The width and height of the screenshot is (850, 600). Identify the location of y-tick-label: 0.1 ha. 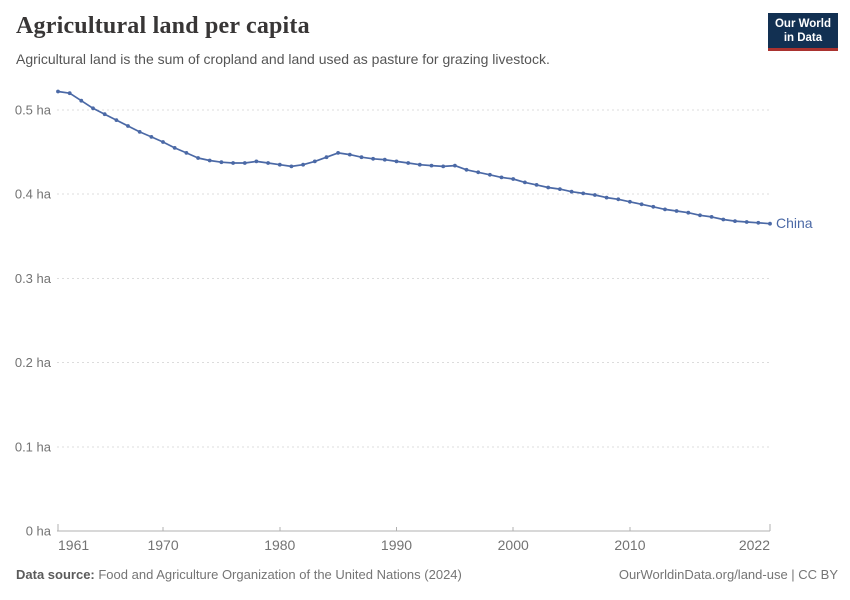
(33, 446).